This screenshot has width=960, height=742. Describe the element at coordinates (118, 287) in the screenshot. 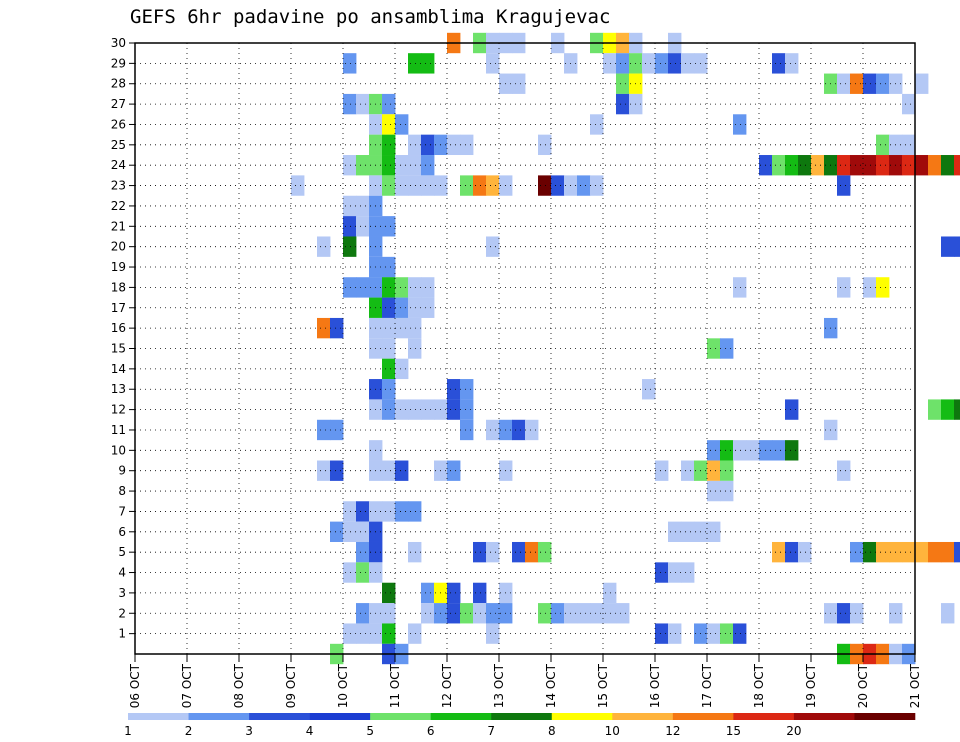

I see `y-tick-label: 18` at that location.